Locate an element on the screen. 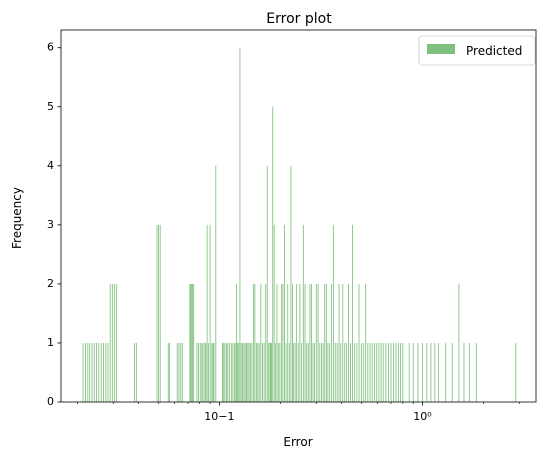 The height and width of the screenshot is (459, 557). y-axis-label: Frequency is located at coordinates (17, 218).